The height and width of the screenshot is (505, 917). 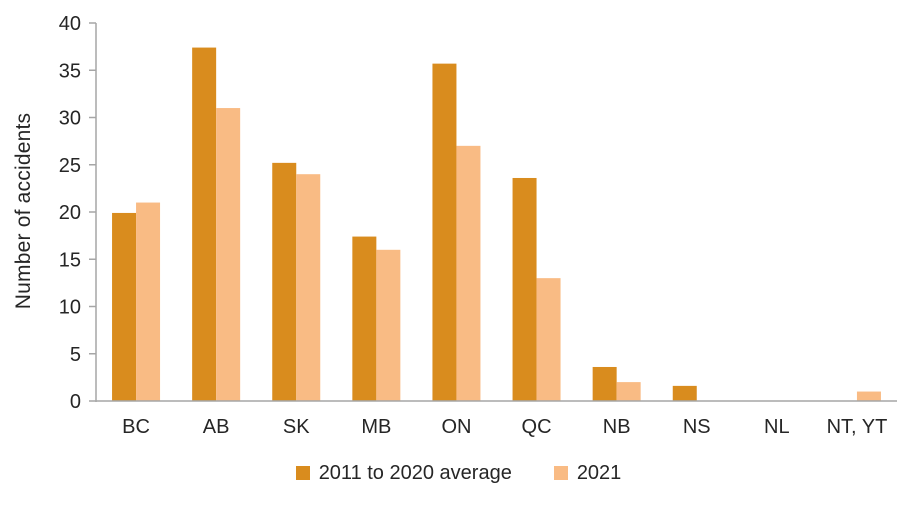 What do you see at coordinates (376, 427) in the screenshot?
I see `x-axis-label-MB: MB` at bounding box center [376, 427].